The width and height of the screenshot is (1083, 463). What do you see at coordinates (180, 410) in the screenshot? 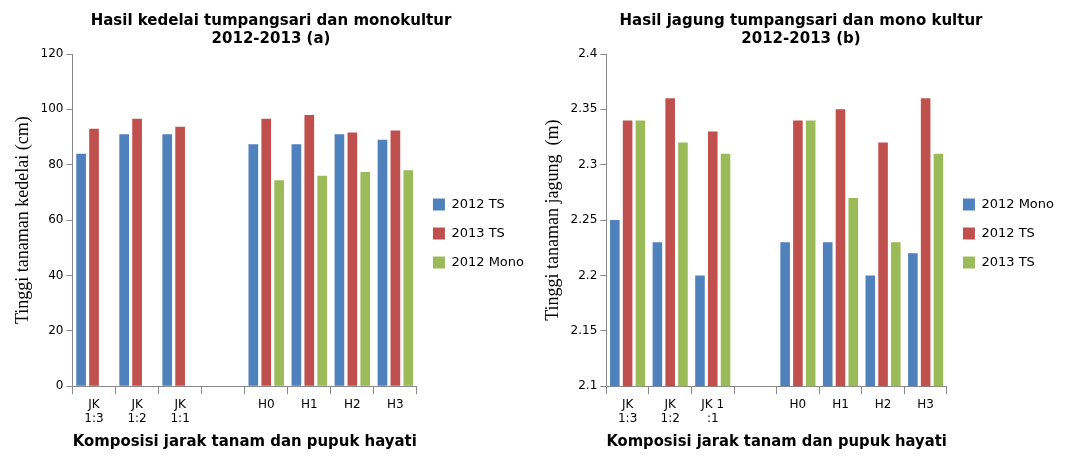
I see `x-tick-label: JK 1:1` at bounding box center [180, 410].